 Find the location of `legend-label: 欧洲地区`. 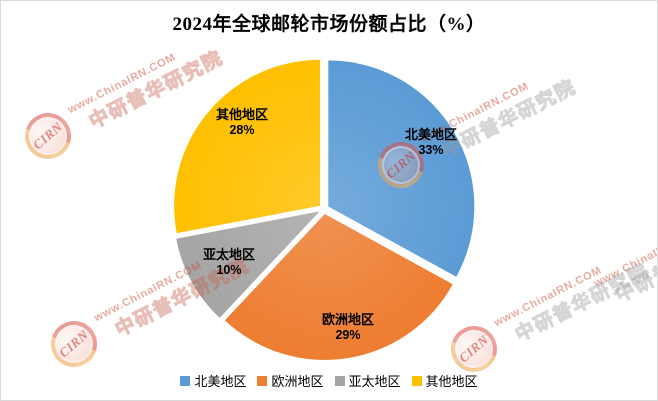

legend-label: 欧洲地区 is located at coordinates (297, 381).